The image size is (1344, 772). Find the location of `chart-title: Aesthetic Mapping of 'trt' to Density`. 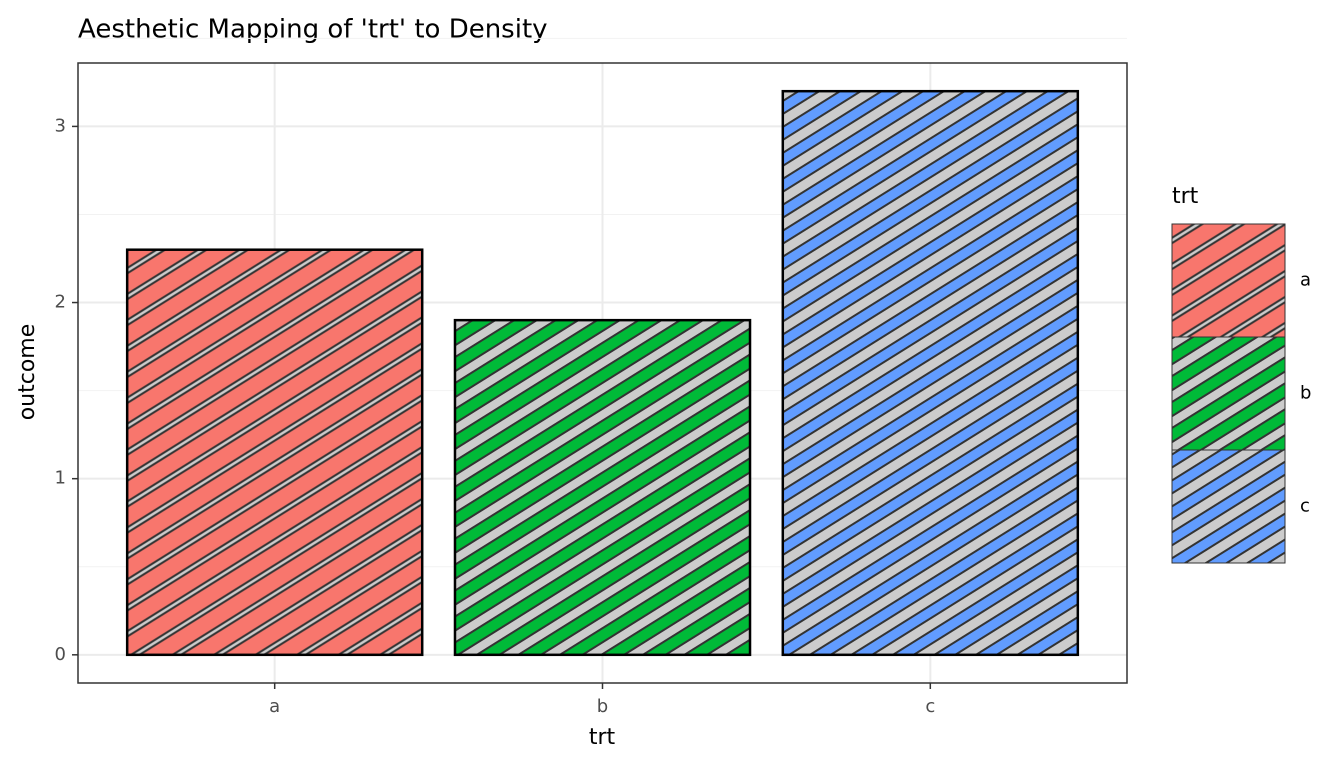

chart-title: Aesthetic Mapping of 'trt' to Density is located at coordinates (313, 30).